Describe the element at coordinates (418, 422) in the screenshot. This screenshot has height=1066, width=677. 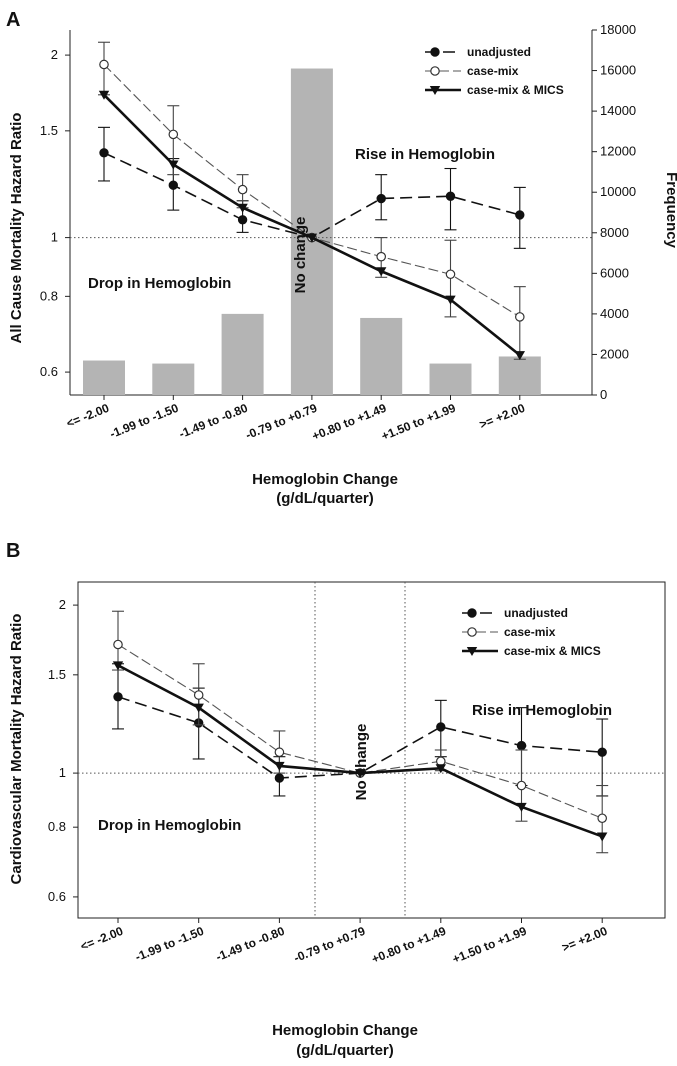
I see `p0-x-tick-label: +1.50 to +1.99` at that location.